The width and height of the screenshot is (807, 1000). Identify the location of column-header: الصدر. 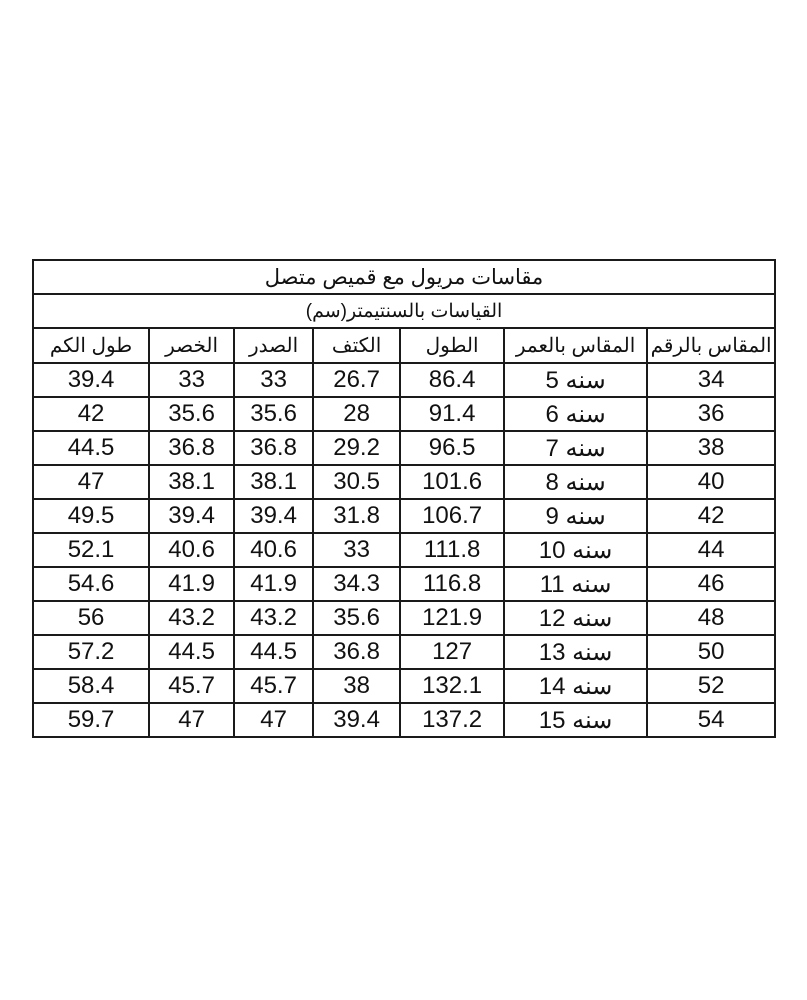
(274, 345).